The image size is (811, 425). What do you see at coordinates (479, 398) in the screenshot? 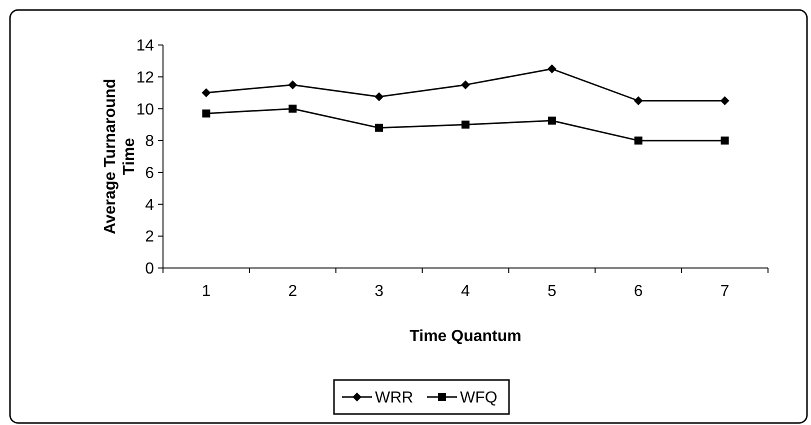
I see `legend-label: WFQ` at bounding box center [479, 398].